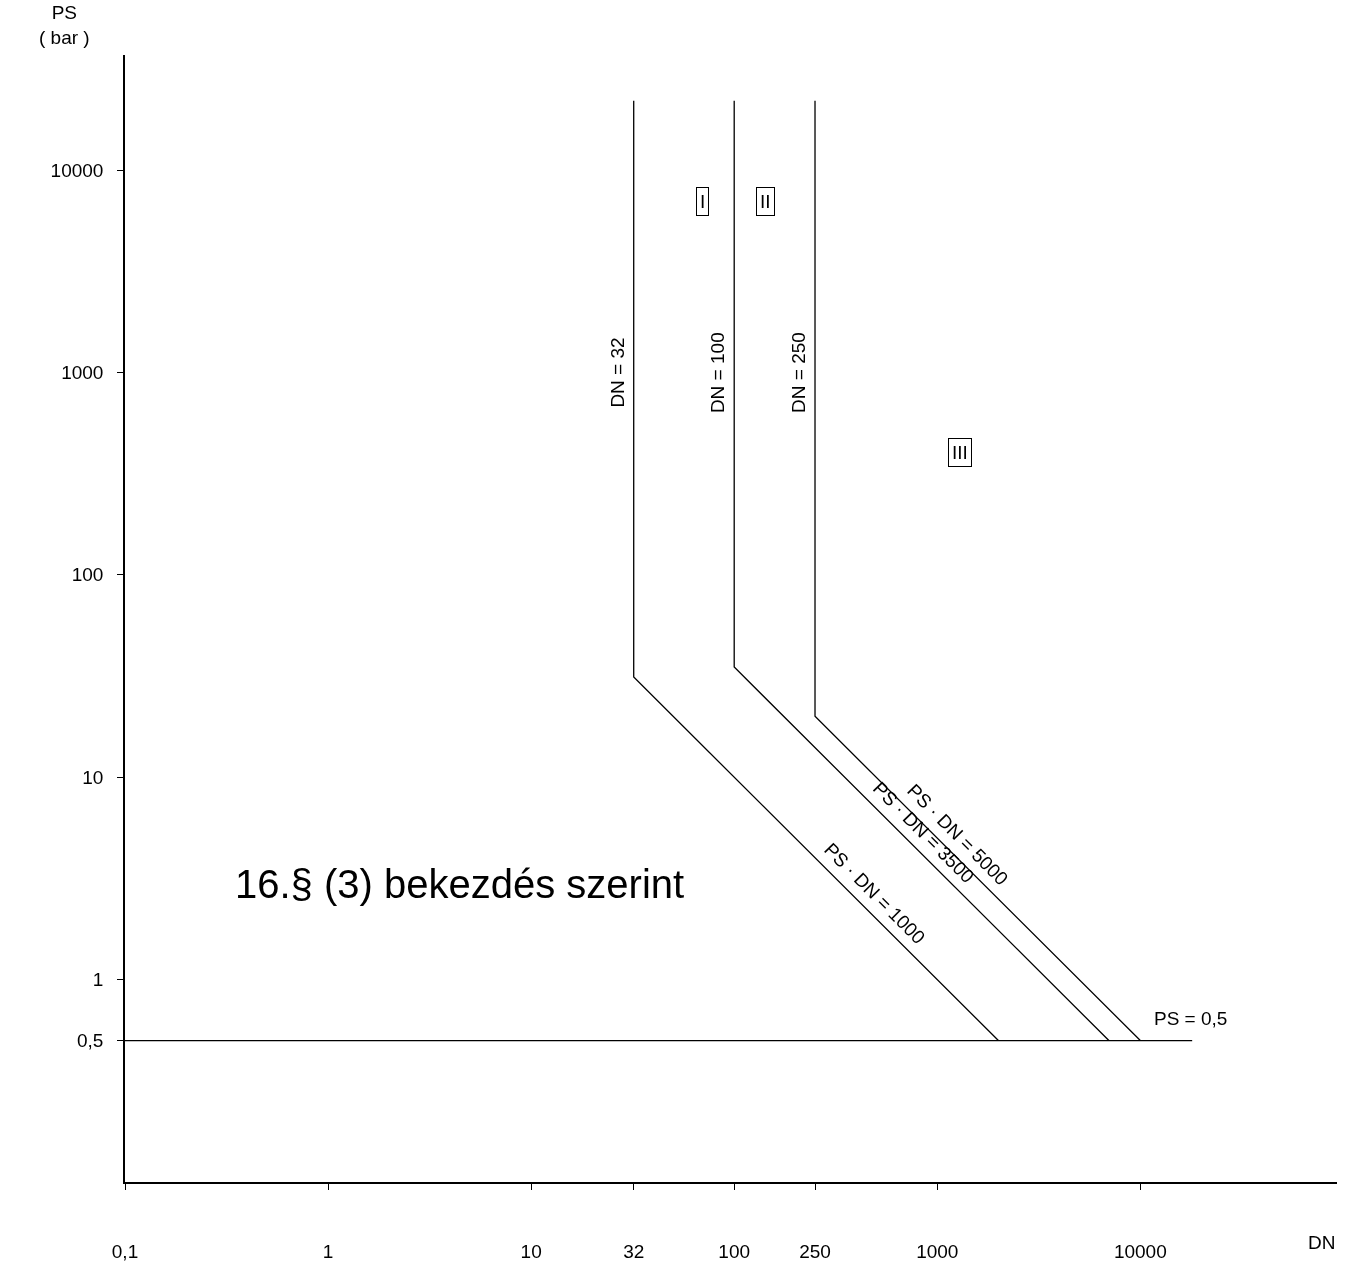 The width and height of the screenshot is (1358, 1274). What do you see at coordinates (460, 884) in the screenshot?
I see `annotation: 16.§ (3) bekezdés szerint` at bounding box center [460, 884].